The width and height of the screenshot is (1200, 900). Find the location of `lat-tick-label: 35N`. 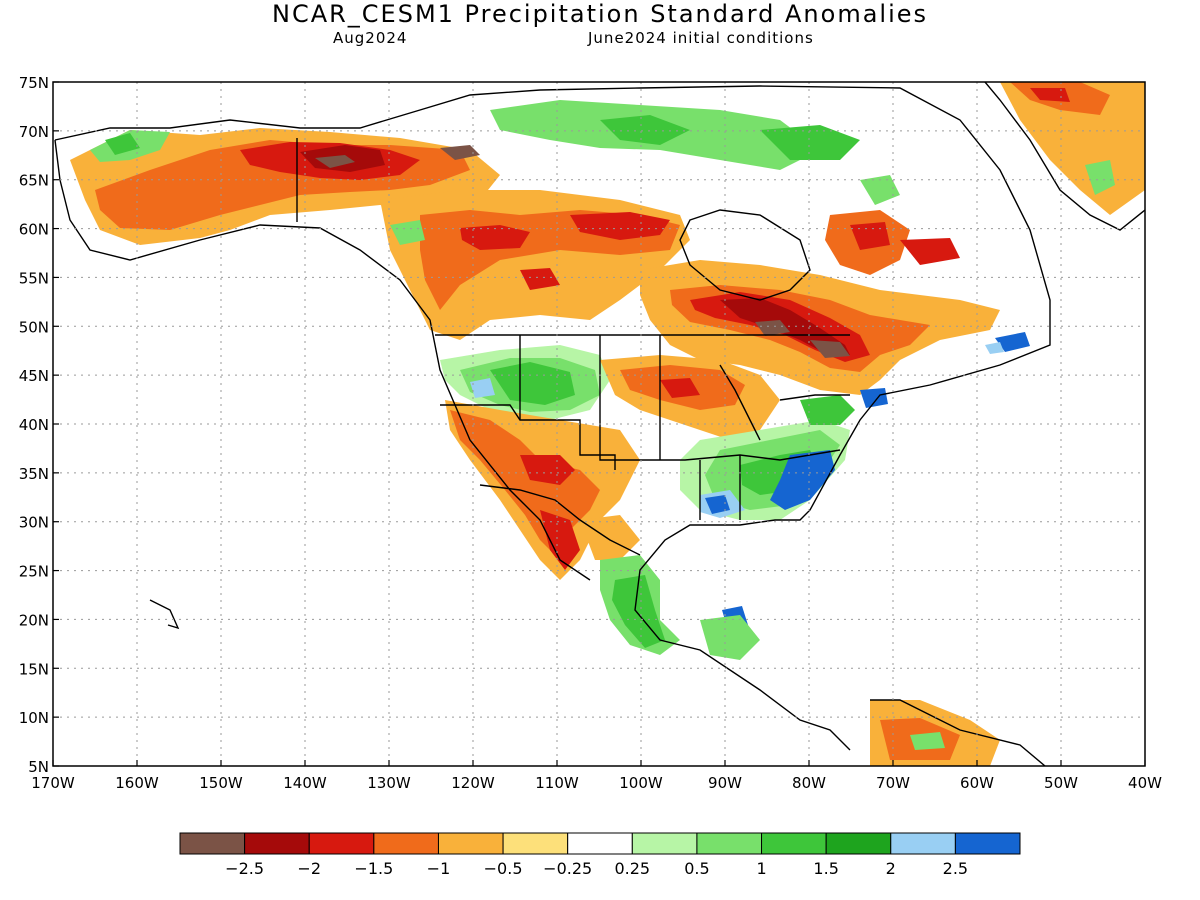

lat-tick-label: 35N is located at coordinates (34, 474).